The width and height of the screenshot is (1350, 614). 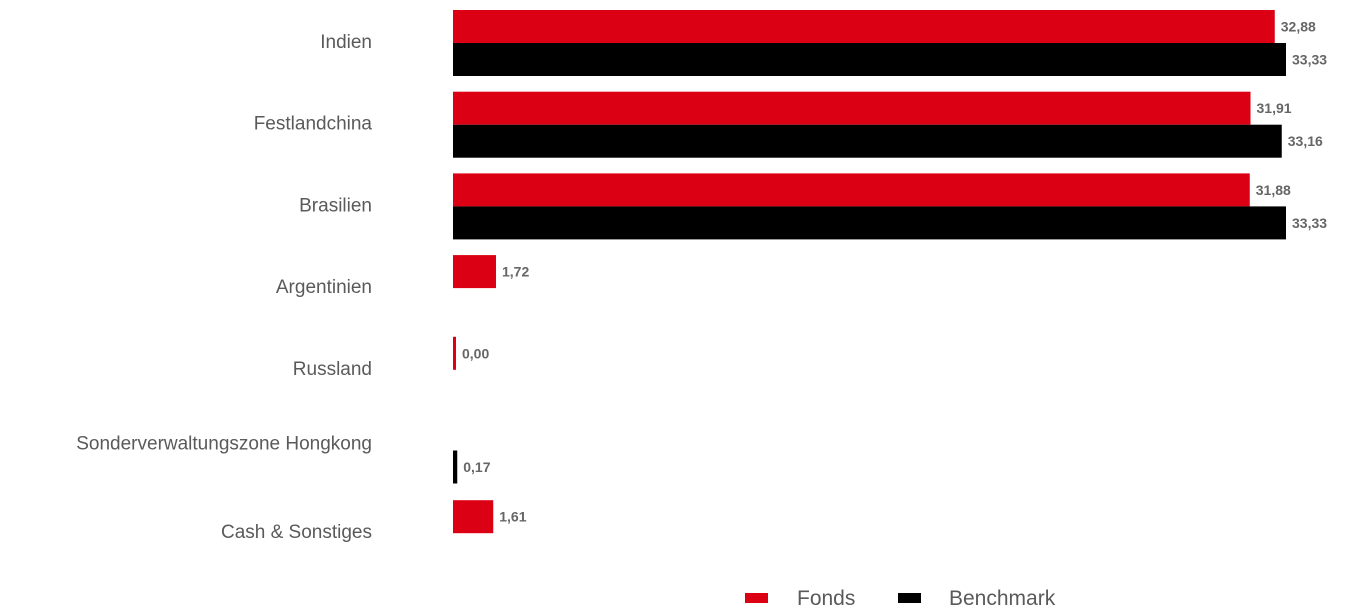 What do you see at coordinates (332, 369) in the screenshot?
I see `category-label-russland: Russland` at bounding box center [332, 369].